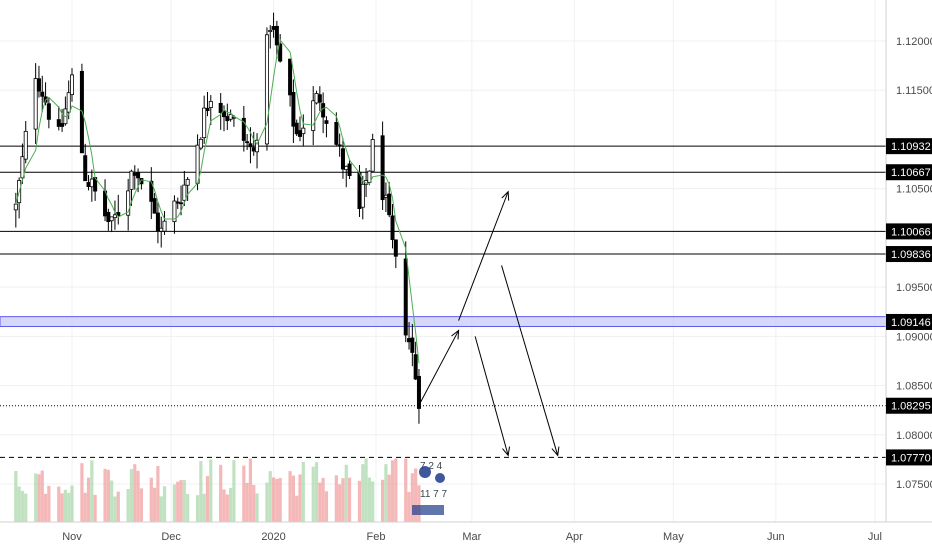  What do you see at coordinates (429, 488) in the screenshot?
I see `indicator-overlay: 7 2 4 11 7 7` at bounding box center [429, 488].